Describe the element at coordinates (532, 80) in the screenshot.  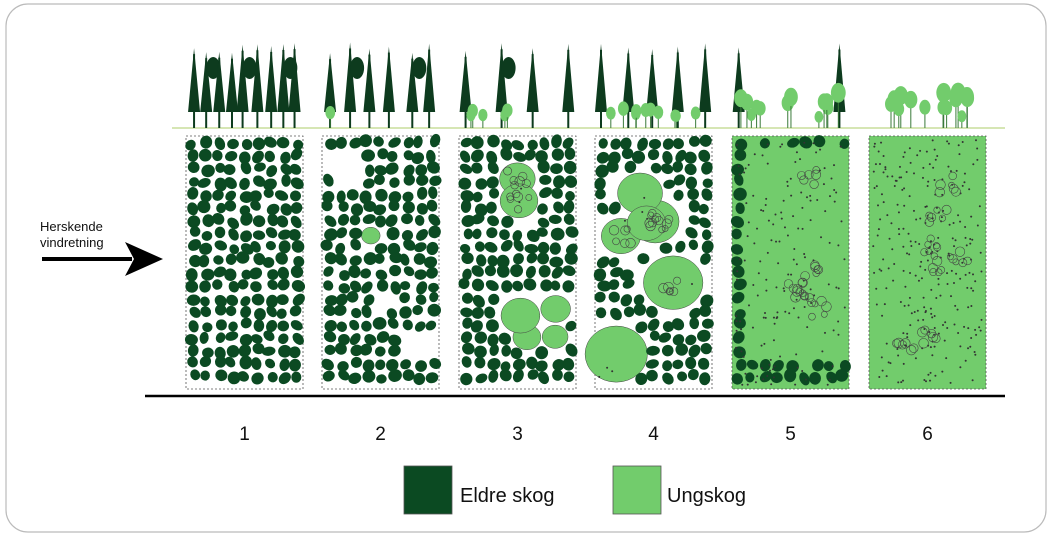
I see `conifer` at that location.